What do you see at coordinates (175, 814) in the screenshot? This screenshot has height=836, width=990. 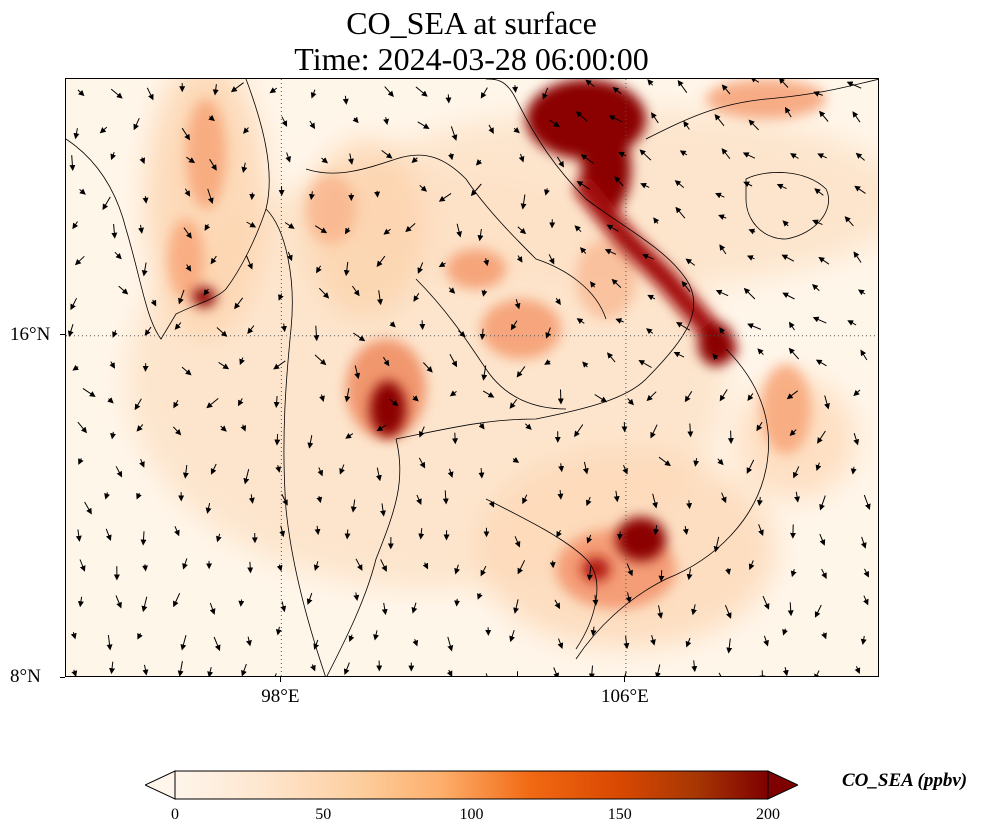 I see `colorbar-tick-label: 0` at bounding box center [175, 814].